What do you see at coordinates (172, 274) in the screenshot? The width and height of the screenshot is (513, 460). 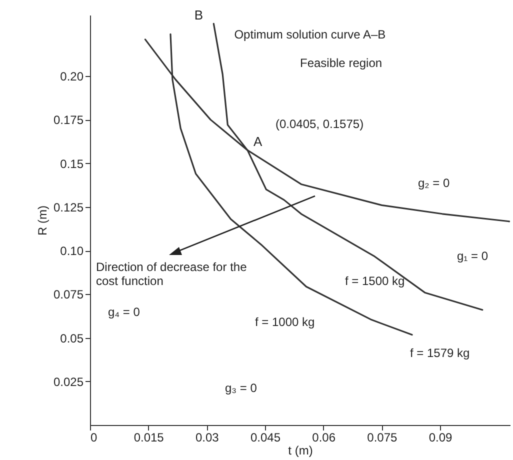 I see `annotation: Direction of decrease for the cost function` at bounding box center [172, 274].